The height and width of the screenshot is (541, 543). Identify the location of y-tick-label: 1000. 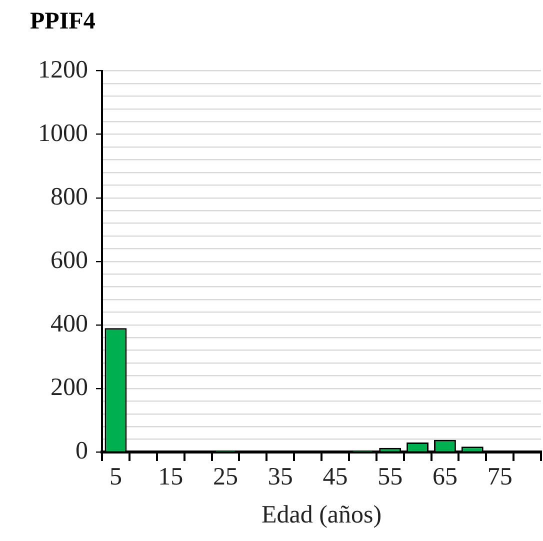
(63, 133).